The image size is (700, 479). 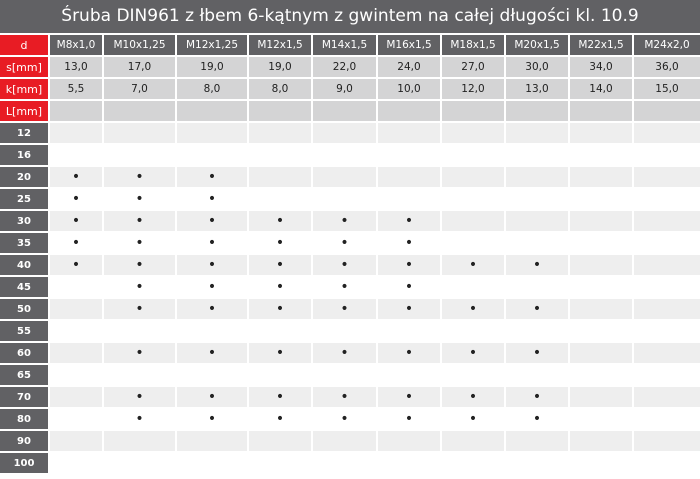 I want to click on table-cell: 24,0, so click(x=409, y=67).